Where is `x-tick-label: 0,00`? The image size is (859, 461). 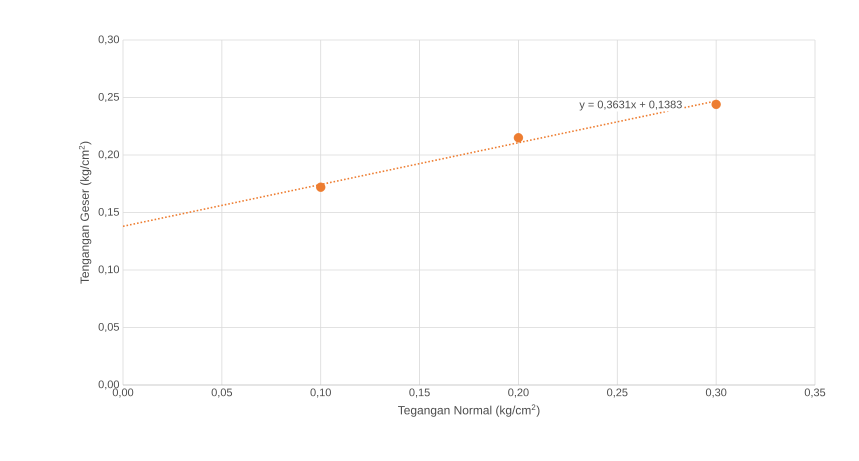 x-tick-label: 0,00 is located at coordinates (123, 393).